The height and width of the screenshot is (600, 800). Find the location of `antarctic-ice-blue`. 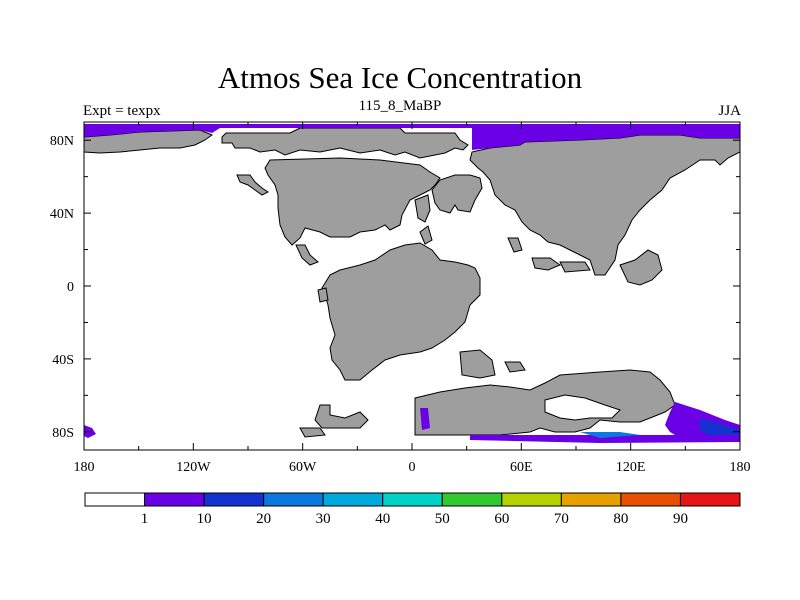

antarctic-ice-blue is located at coordinates (610, 435).